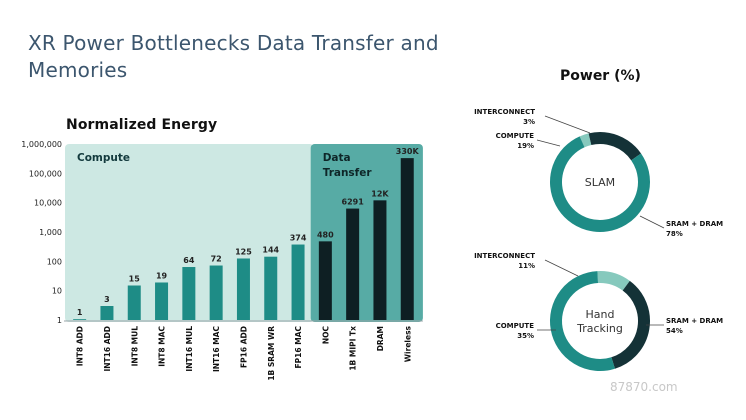 This screenshot has height=420, width=746. What do you see at coordinates (134, 346) in the screenshot?
I see `x-tick-label: INT8 MUL` at bounding box center [134, 346].